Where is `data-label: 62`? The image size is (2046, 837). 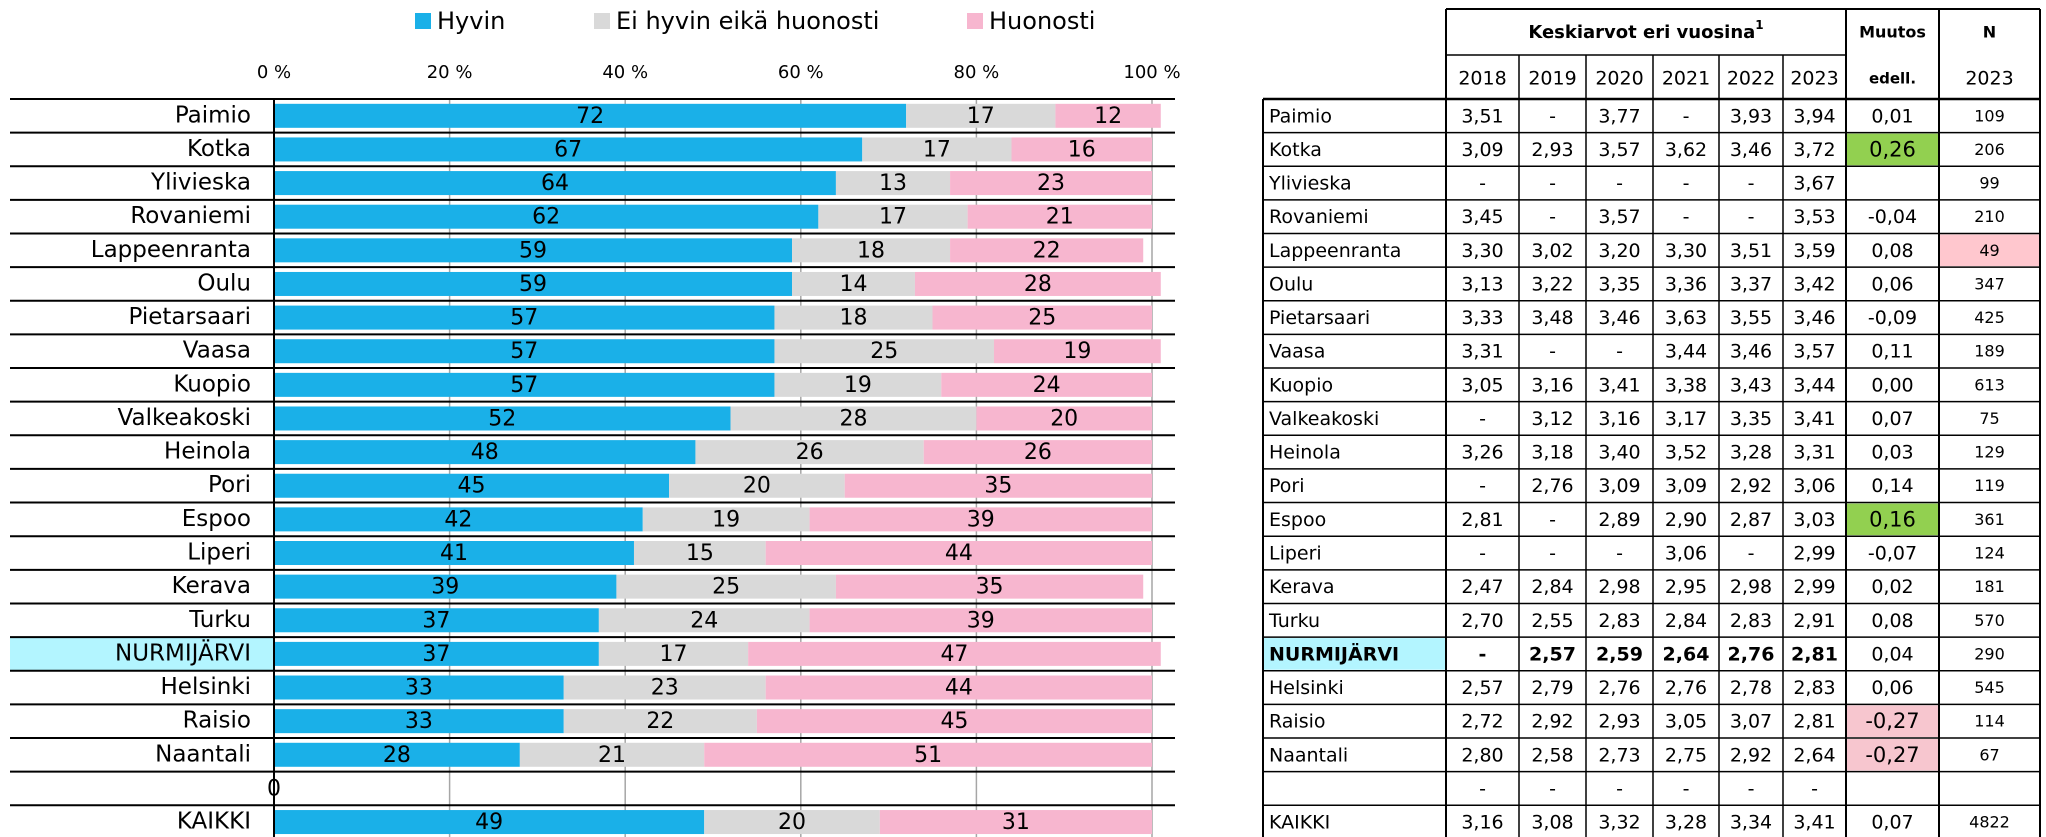 data-label: 62 is located at coordinates (546, 217).